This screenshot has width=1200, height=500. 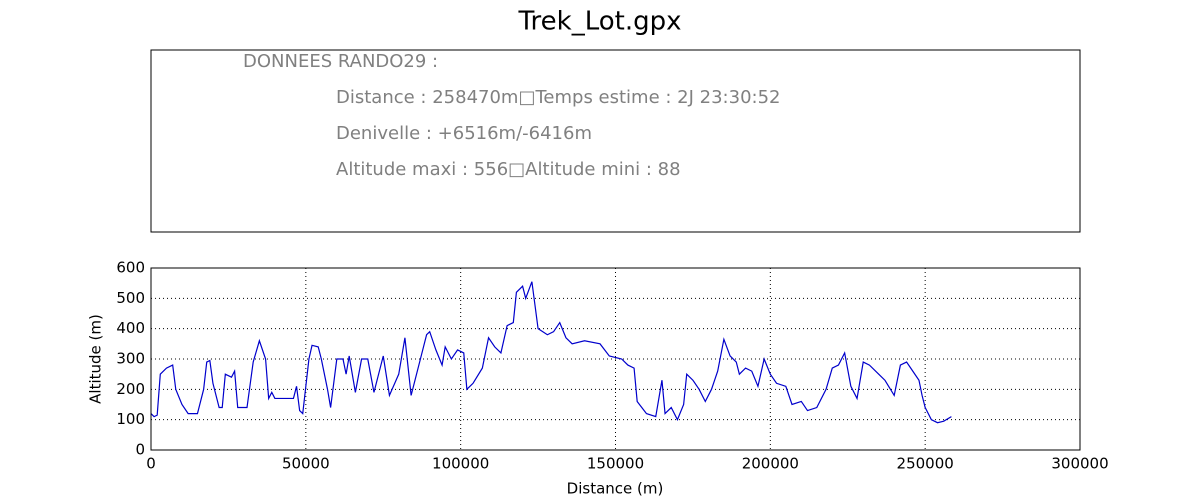 What do you see at coordinates (1079, 464) in the screenshot?
I see `x-tick-label: 300000` at bounding box center [1079, 464].